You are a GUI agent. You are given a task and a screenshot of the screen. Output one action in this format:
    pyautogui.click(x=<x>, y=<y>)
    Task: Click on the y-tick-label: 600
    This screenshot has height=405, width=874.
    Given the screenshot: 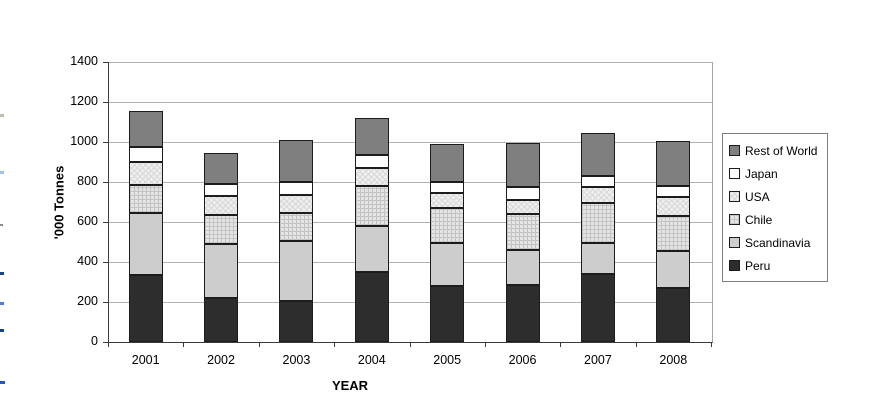 What is the action you would take?
    pyautogui.click(x=87, y=221)
    